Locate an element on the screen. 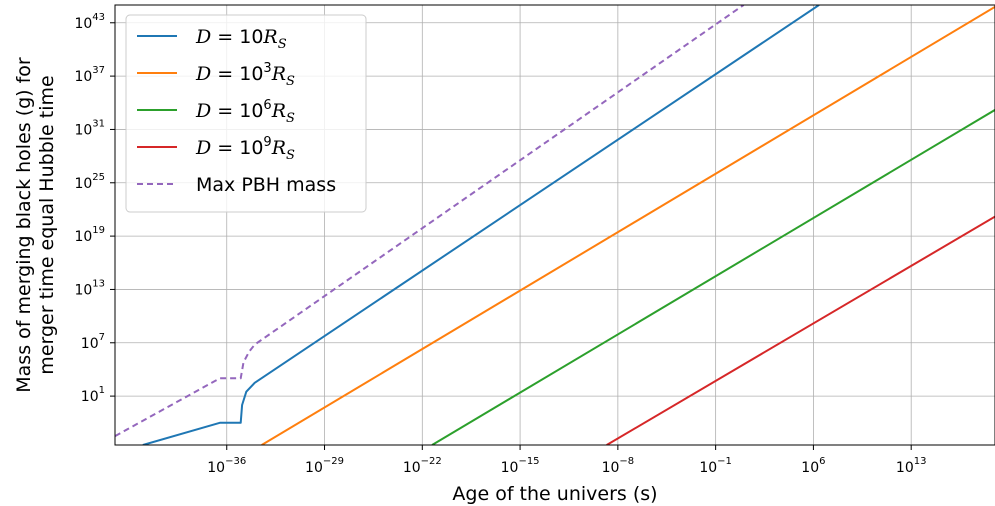 Image resolution: width=995 pixels, height=506 pixels. x-tick-label: 10⁻⁸ is located at coordinates (618, 466).